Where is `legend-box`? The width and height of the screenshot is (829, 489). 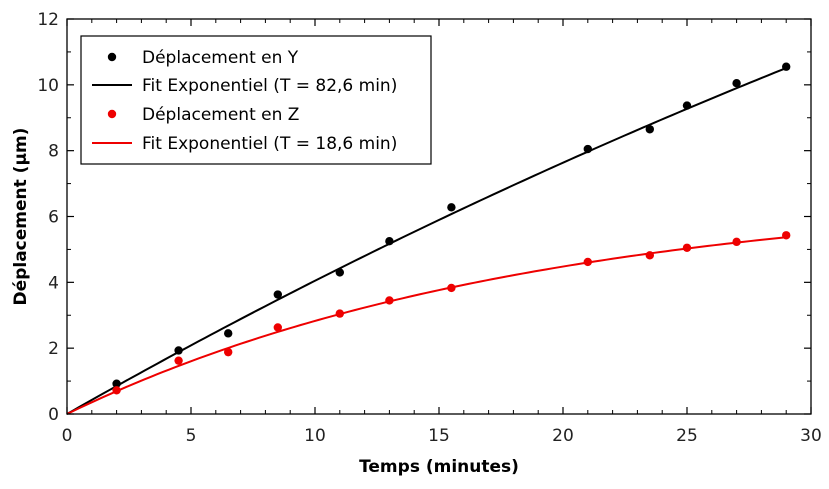
legend-box is located at coordinates (256, 100).